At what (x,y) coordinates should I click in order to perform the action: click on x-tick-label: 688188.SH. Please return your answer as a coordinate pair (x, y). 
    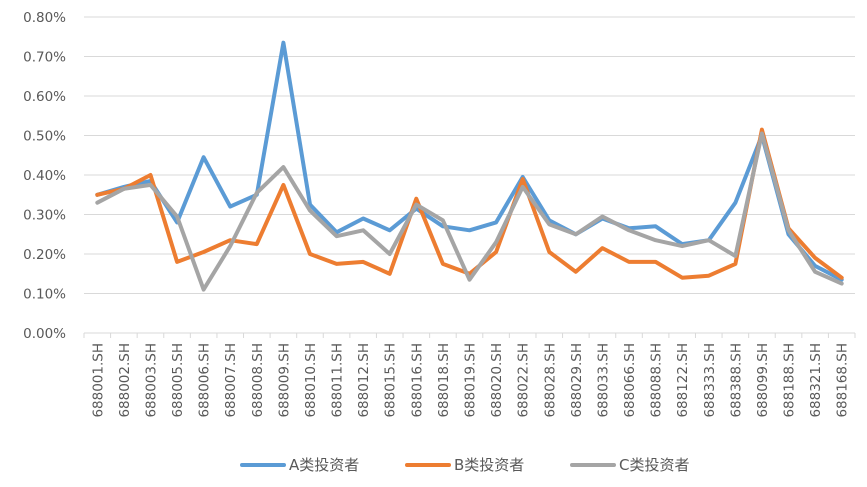
    Looking at the image, I should click on (790, 380).